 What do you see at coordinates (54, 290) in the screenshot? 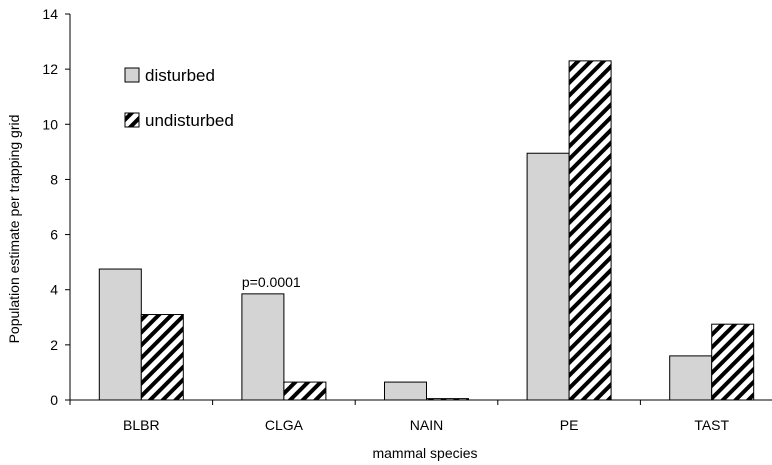
I see `y-tick-label: 4` at bounding box center [54, 290].